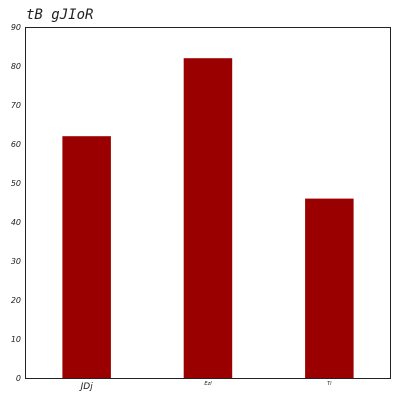 Image resolution: width=400 pixels, height=400 pixels. Describe the element at coordinates (16, 339) in the screenshot. I see `y-tick-label: 10` at that location.